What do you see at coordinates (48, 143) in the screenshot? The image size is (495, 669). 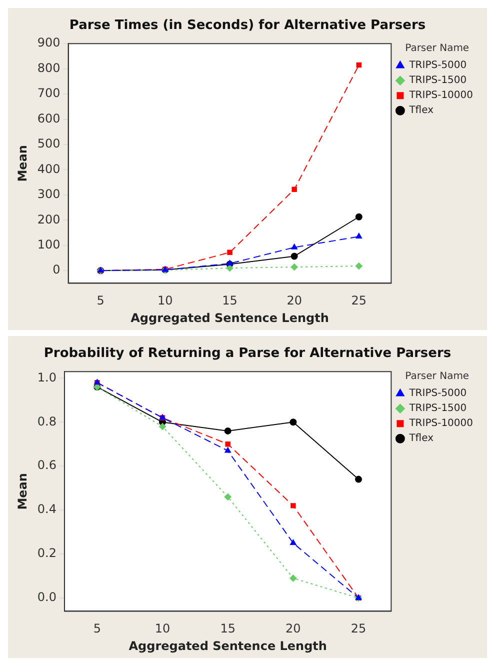 I see `y-tick-label: 500` at bounding box center [48, 143].